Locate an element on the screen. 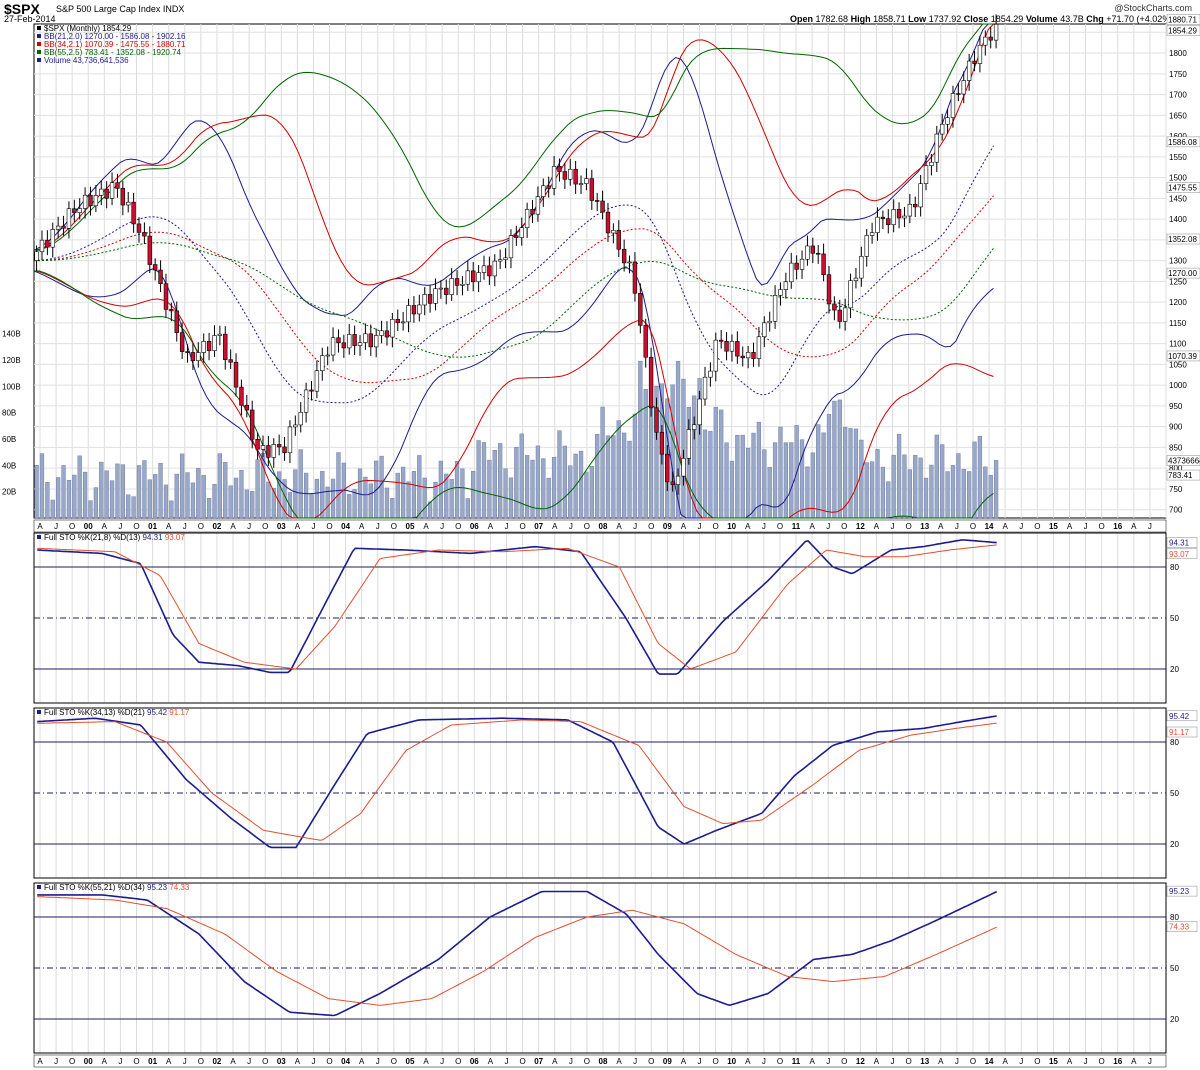 This screenshot has width=1200, height=1070. value-label-text: 74.33 is located at coordinates (1179, 927).